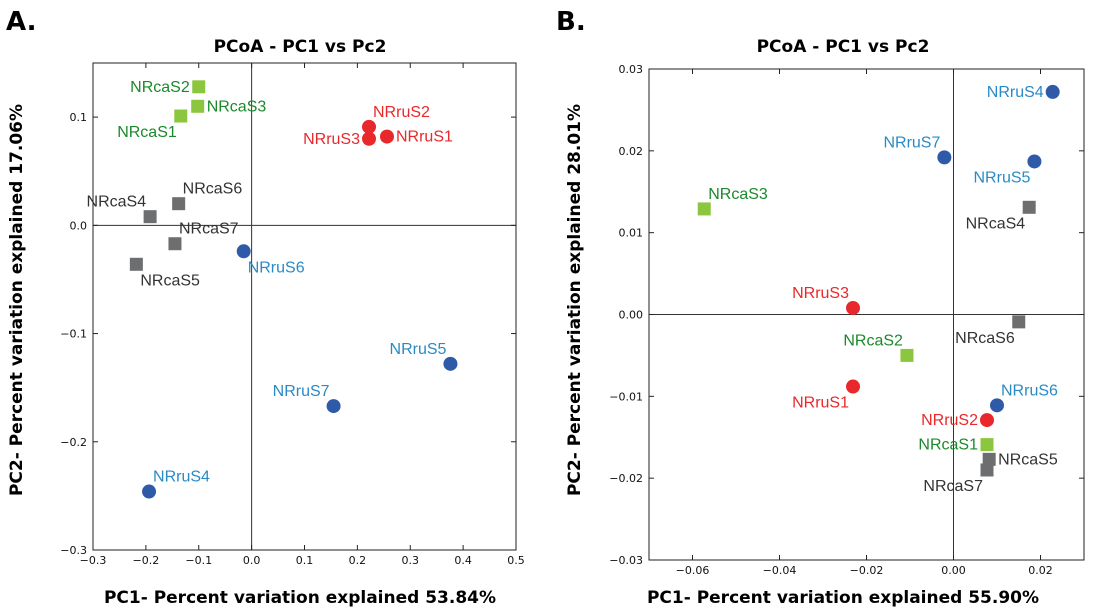 The width and height of the screenshot is (1113, 611). I want to click on x-tick-label: 0.4, so click(463, 560).